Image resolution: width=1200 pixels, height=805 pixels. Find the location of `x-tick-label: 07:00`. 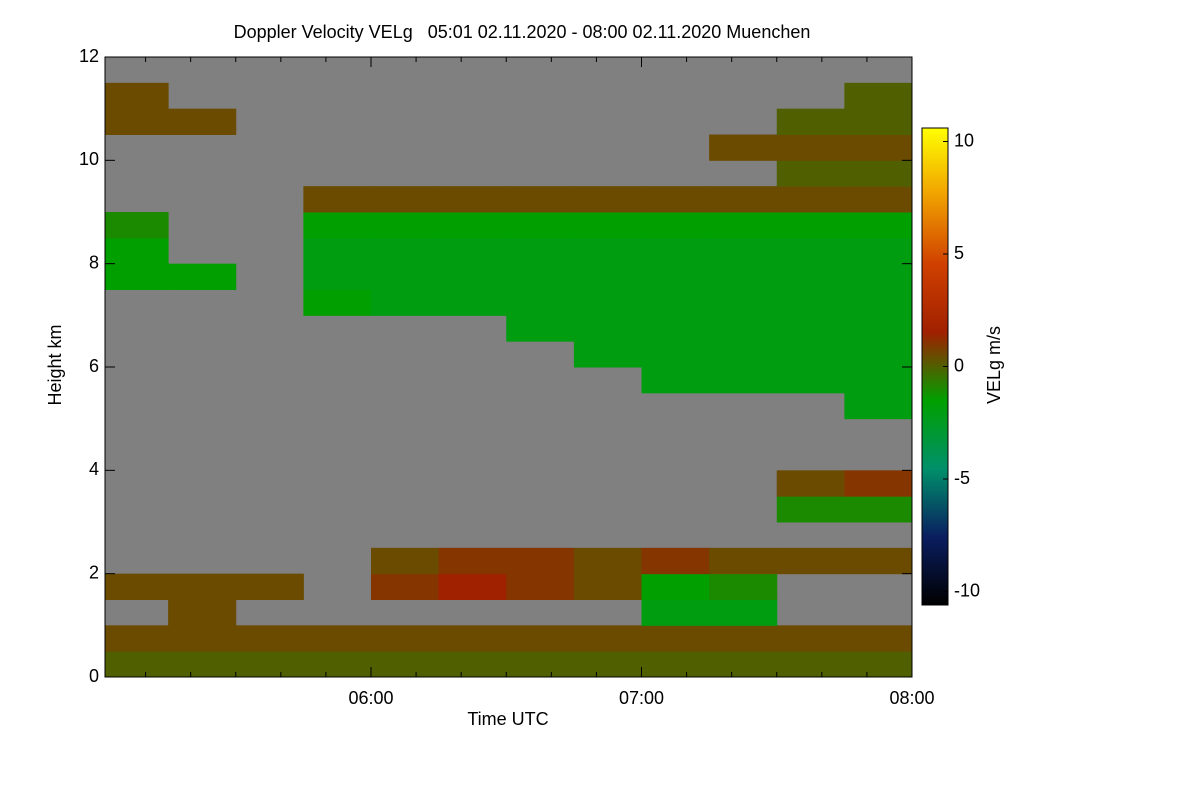

x-tick-label: 07:00 is located at coordinates (641, 698).